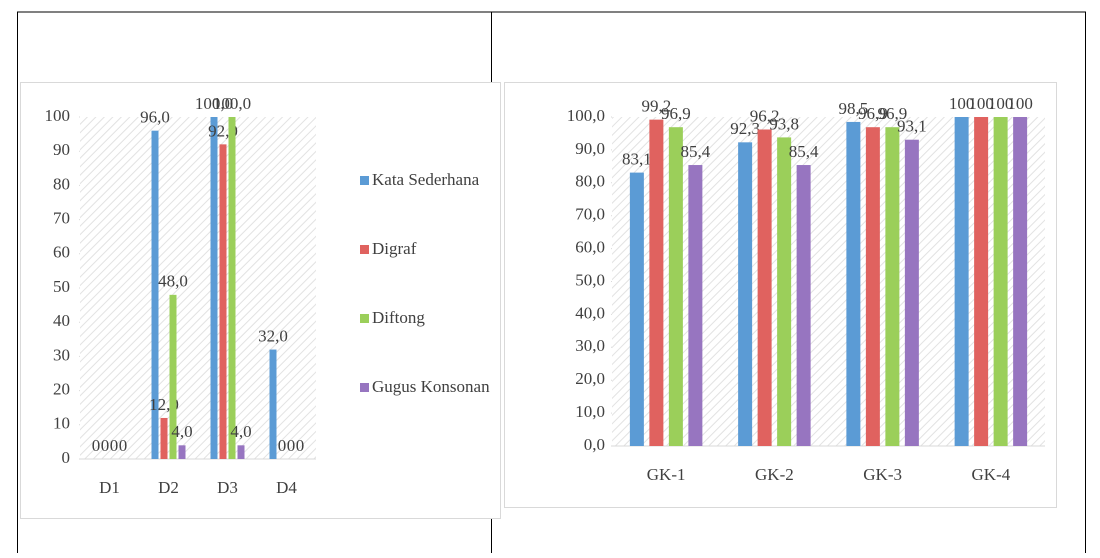  Describe the element at coordinates (590, 279) in the screenshot. I see `y-tick-label: 50,0` at that location.